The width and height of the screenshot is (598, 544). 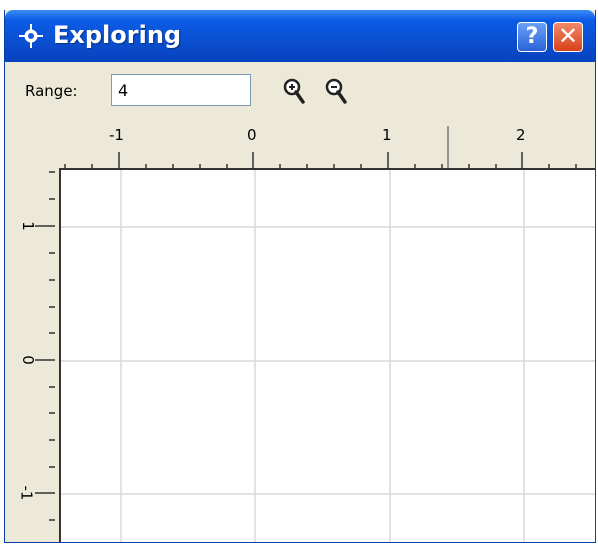 I want to click on x-tick-label: -1, so click(x=116, y=135).